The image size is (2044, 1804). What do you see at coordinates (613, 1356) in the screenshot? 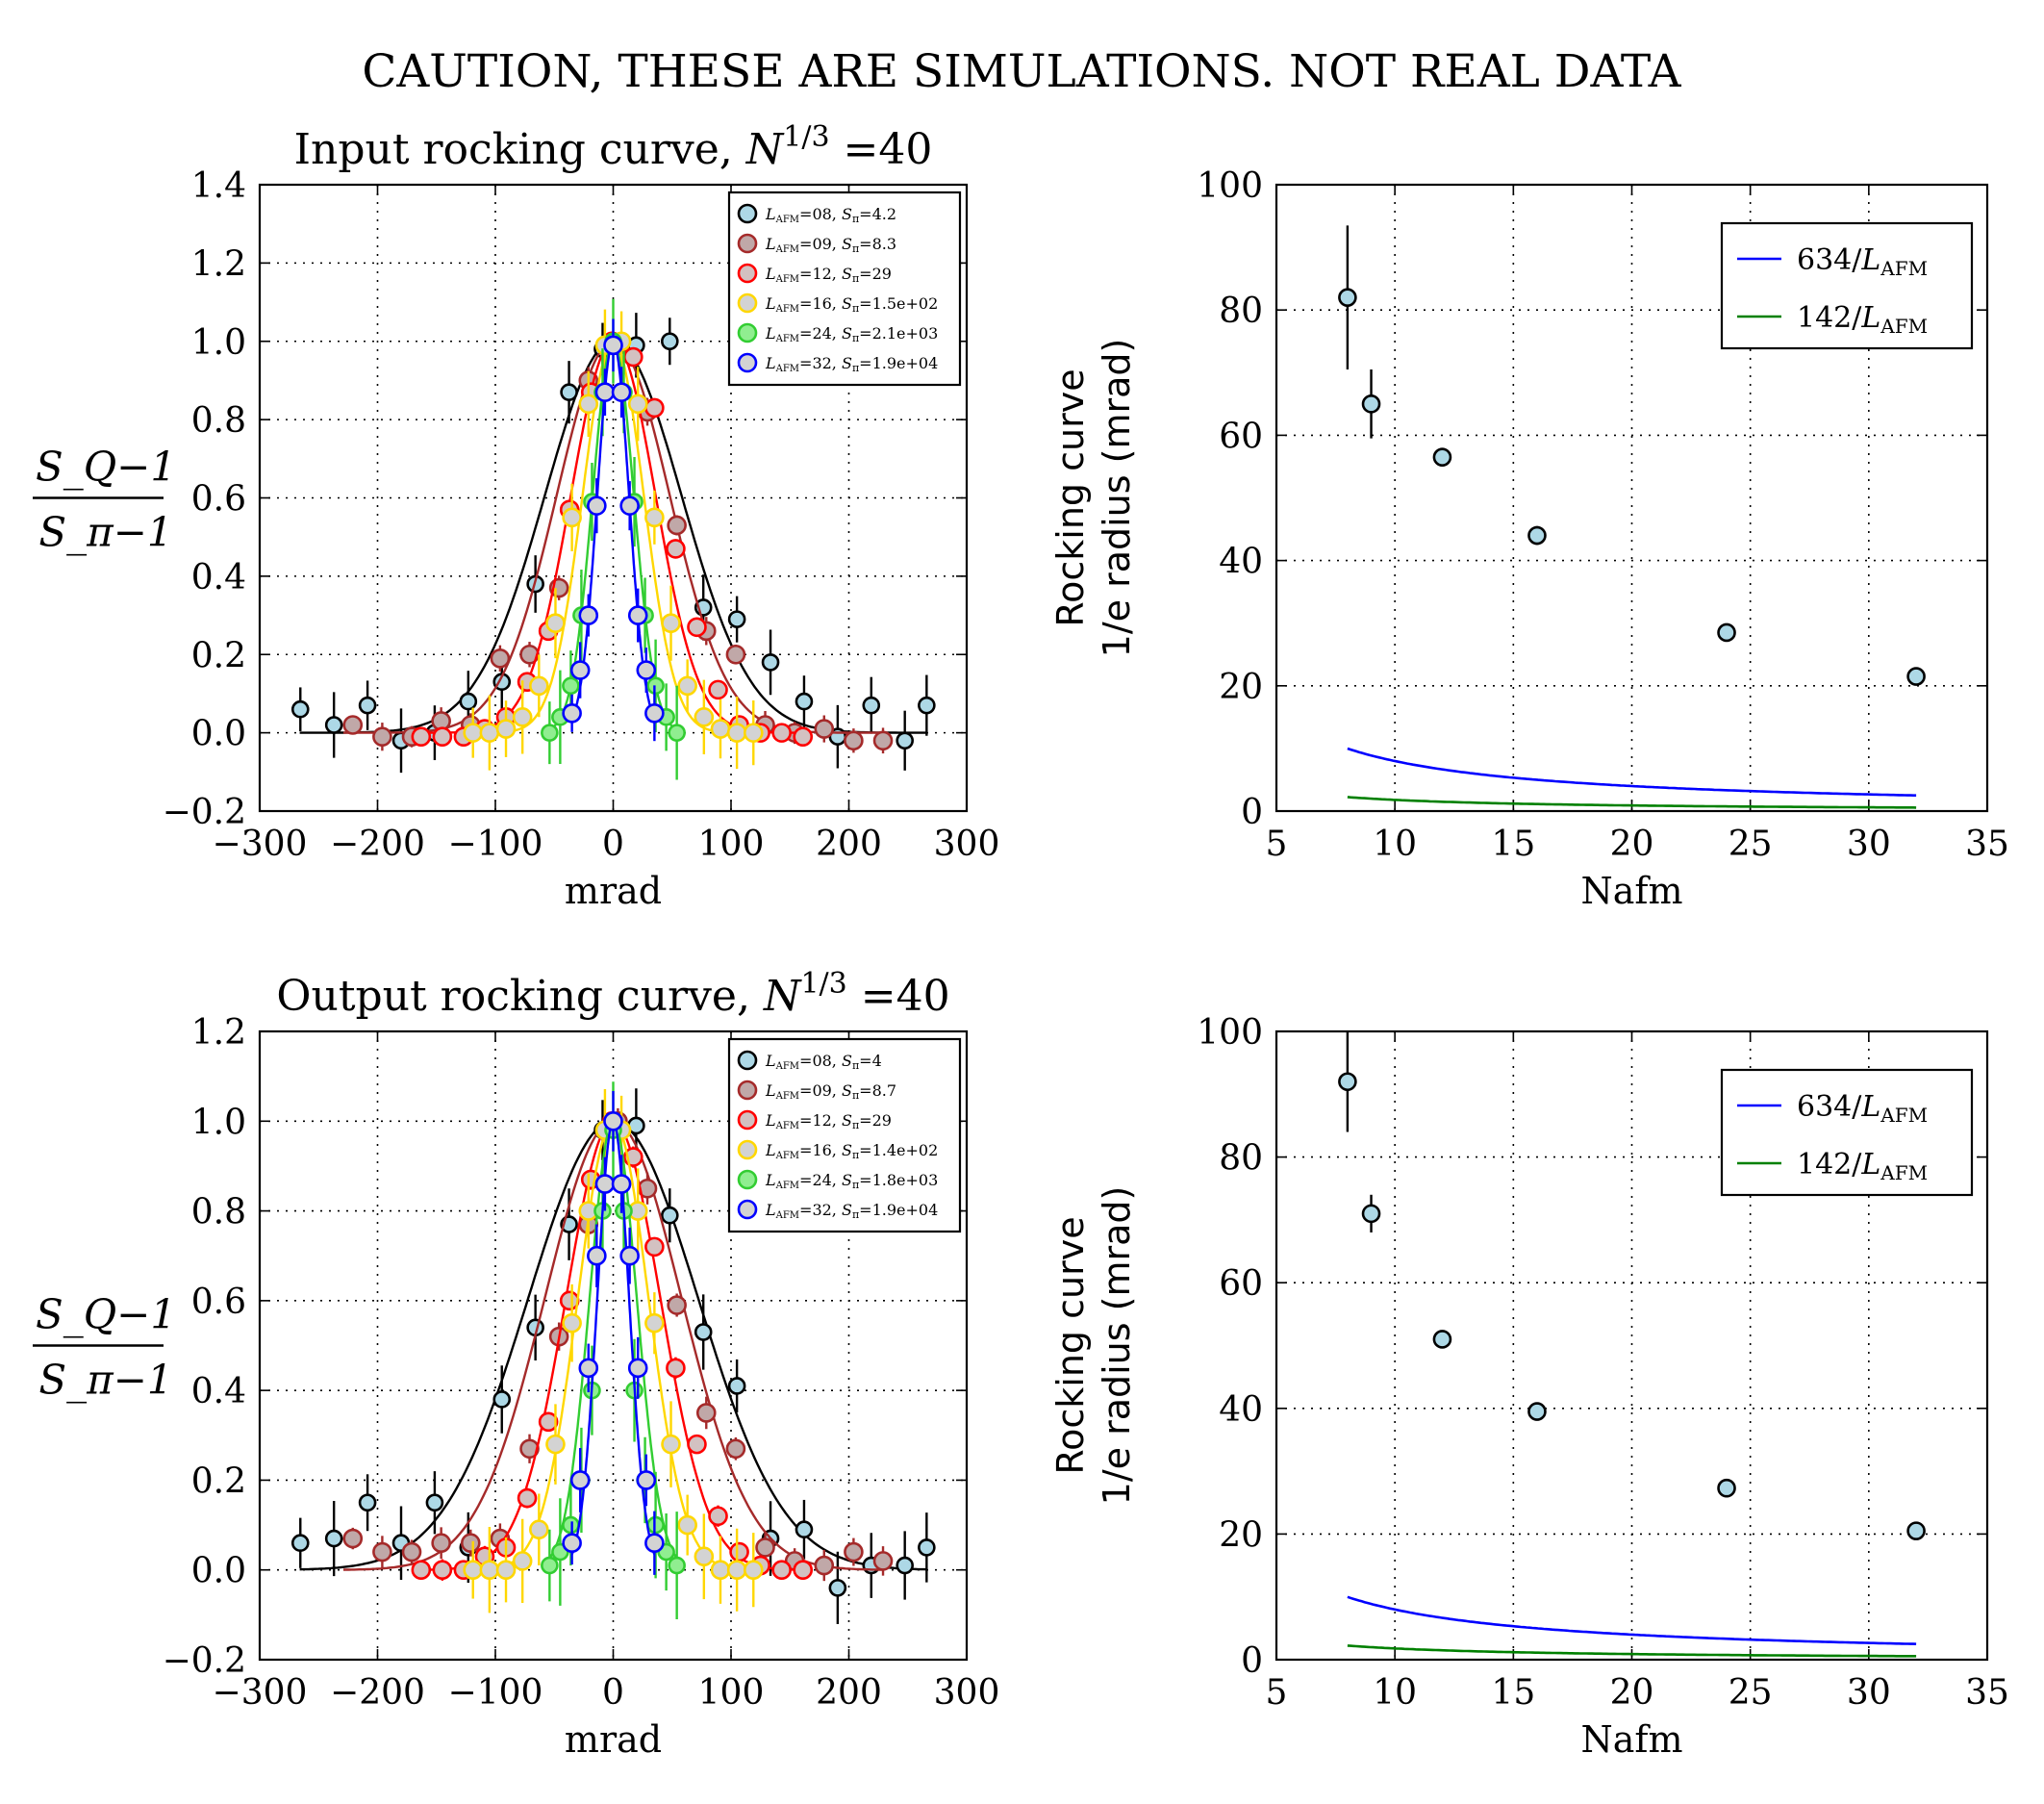
I see `series-L08` at bounding box center [613, 1356].